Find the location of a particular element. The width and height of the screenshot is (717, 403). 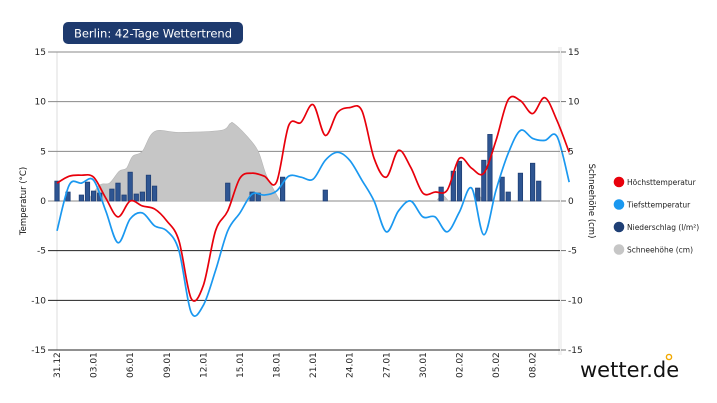

y-tick-label: 5 is located at coordinates (43, 152).